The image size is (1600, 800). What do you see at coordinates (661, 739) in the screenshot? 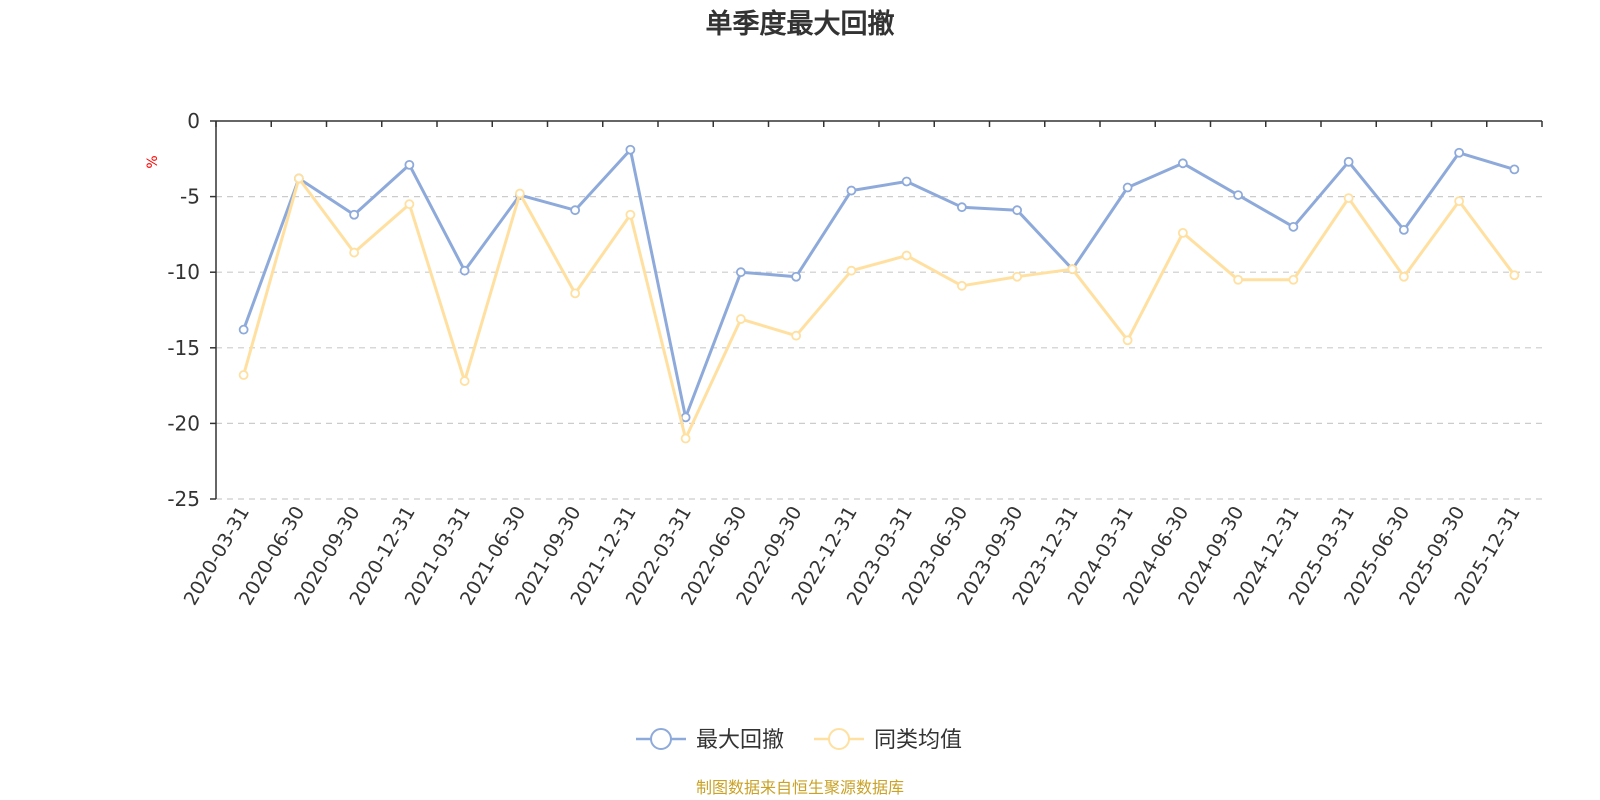
I see `legend-marker-max-drawdown` at bounding box center [661, 739].